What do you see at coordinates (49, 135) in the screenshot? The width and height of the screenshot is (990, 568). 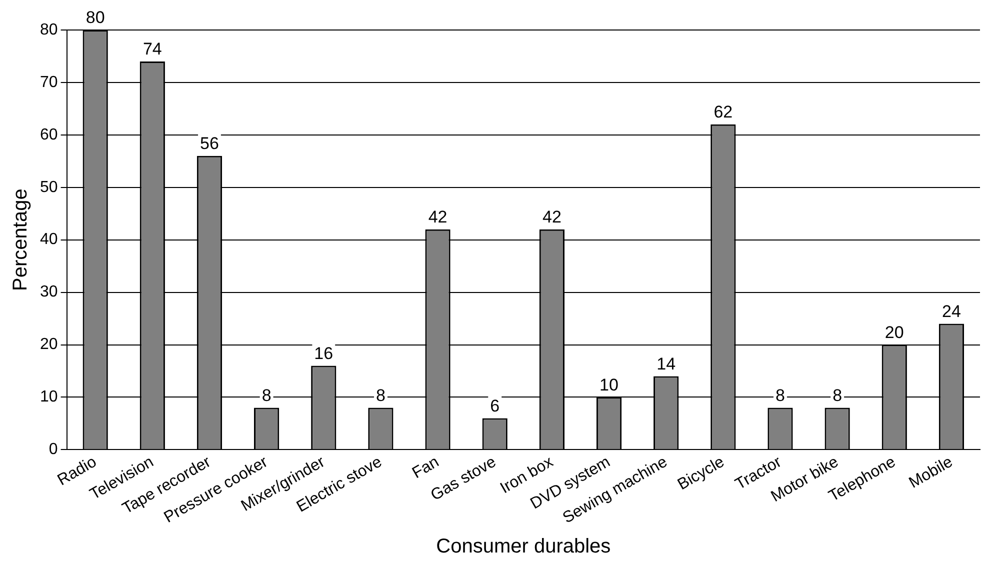 I see `y-tick-label: 60` at bounding box center [49, 135].